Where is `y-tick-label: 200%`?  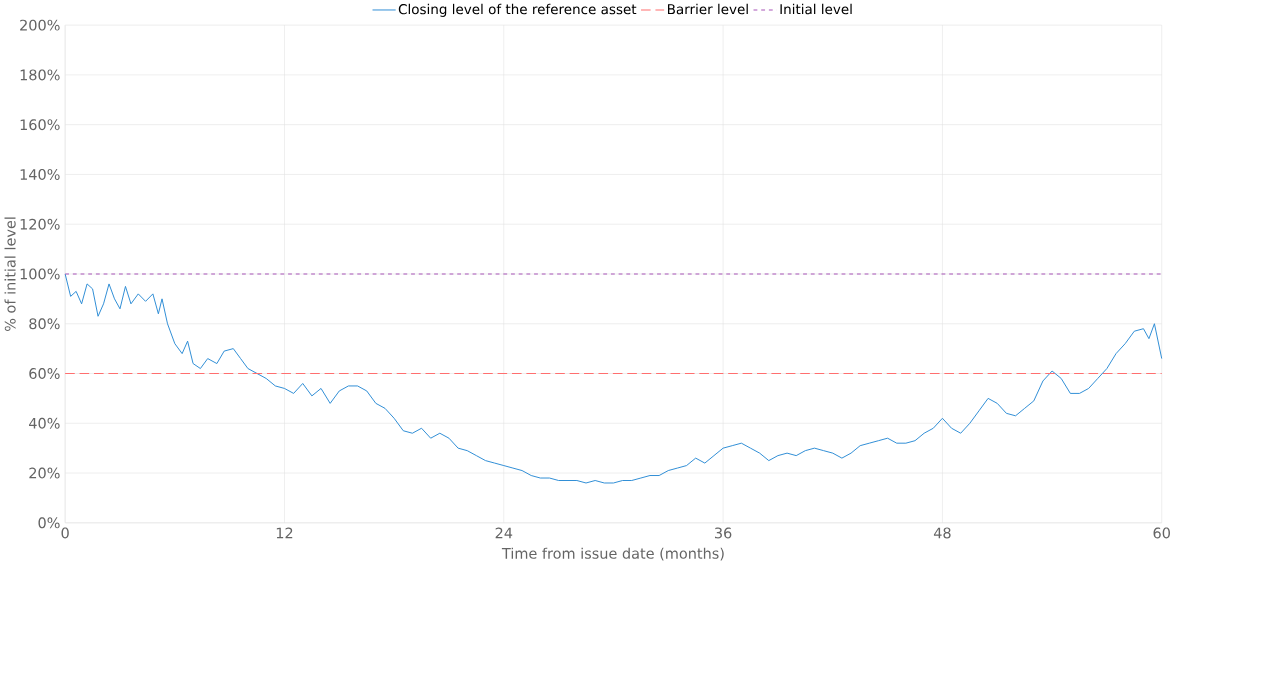
y-tick-label: 200% is located at coordinates (40, 25).